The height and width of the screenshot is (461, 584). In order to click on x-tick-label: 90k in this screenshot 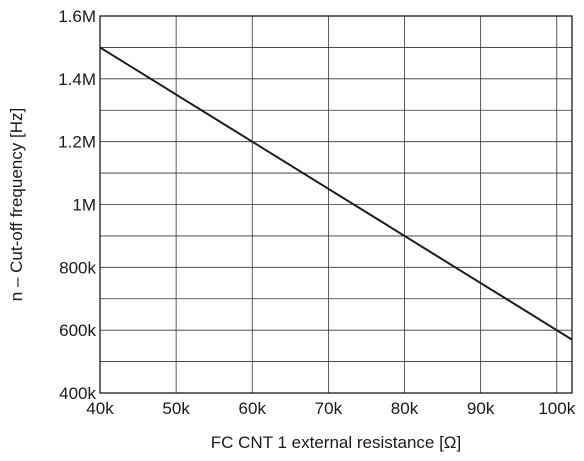, I will do `click(481, 408)`.